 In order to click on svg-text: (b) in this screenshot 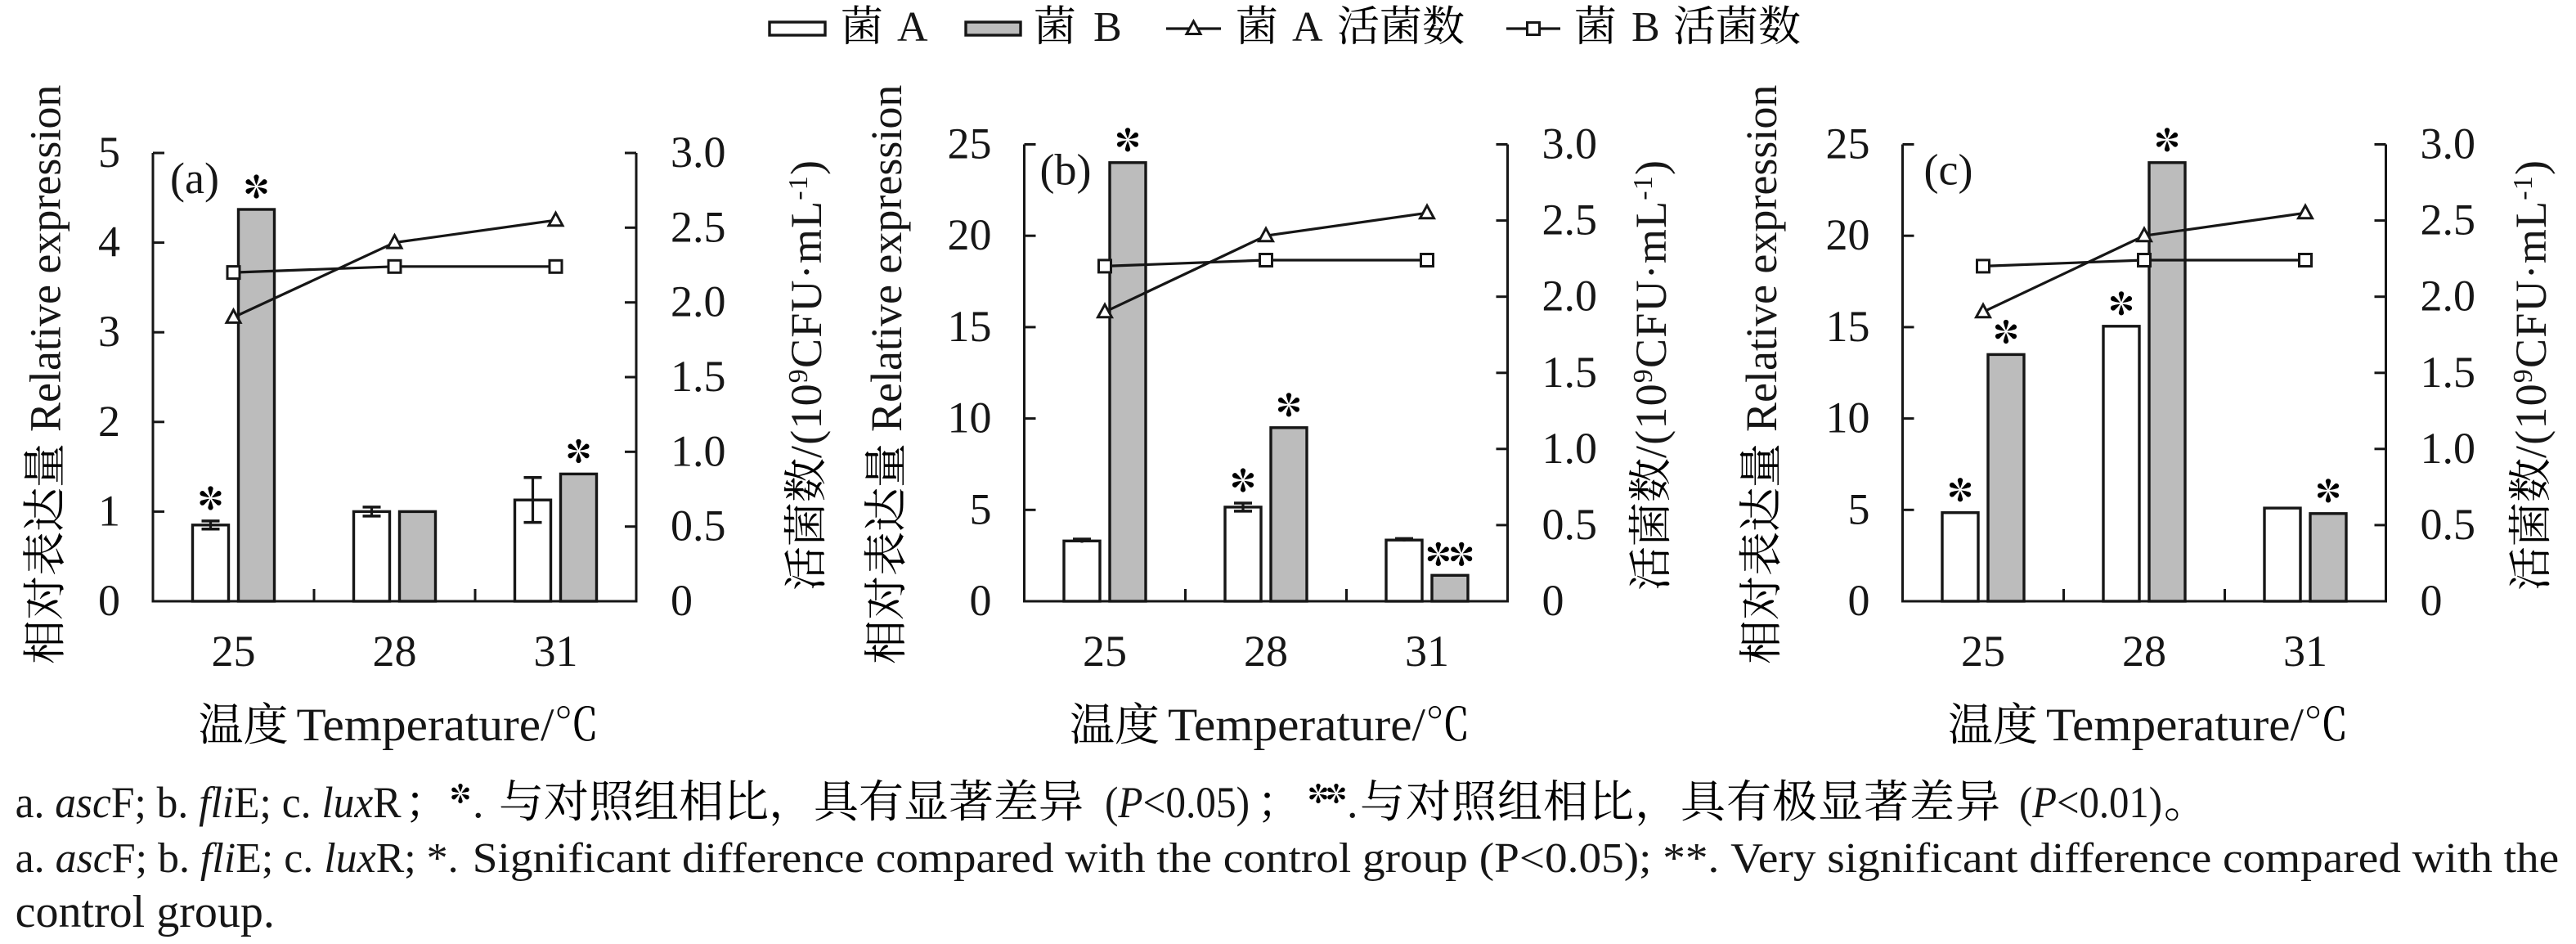, I will do `click(1066, 170)`.